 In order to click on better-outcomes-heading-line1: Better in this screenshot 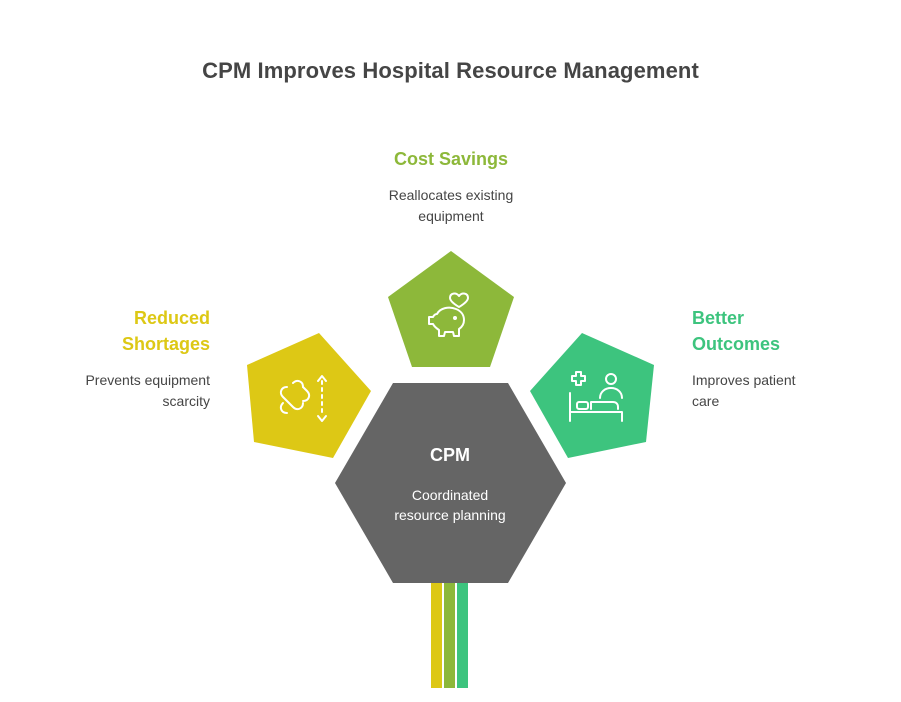, I will do `click(718, 318)`.